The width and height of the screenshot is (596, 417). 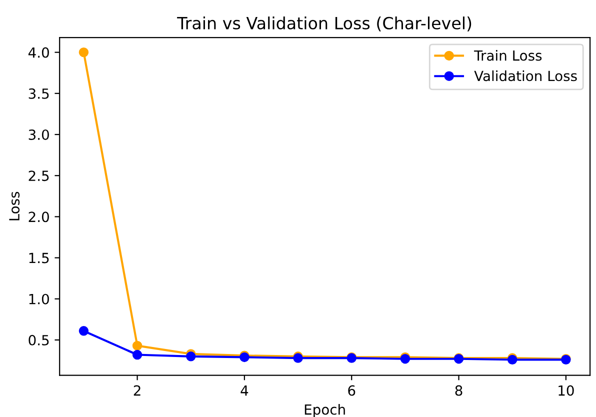 I want to click on x-tick-label: 6, so click(x=352, y=390).